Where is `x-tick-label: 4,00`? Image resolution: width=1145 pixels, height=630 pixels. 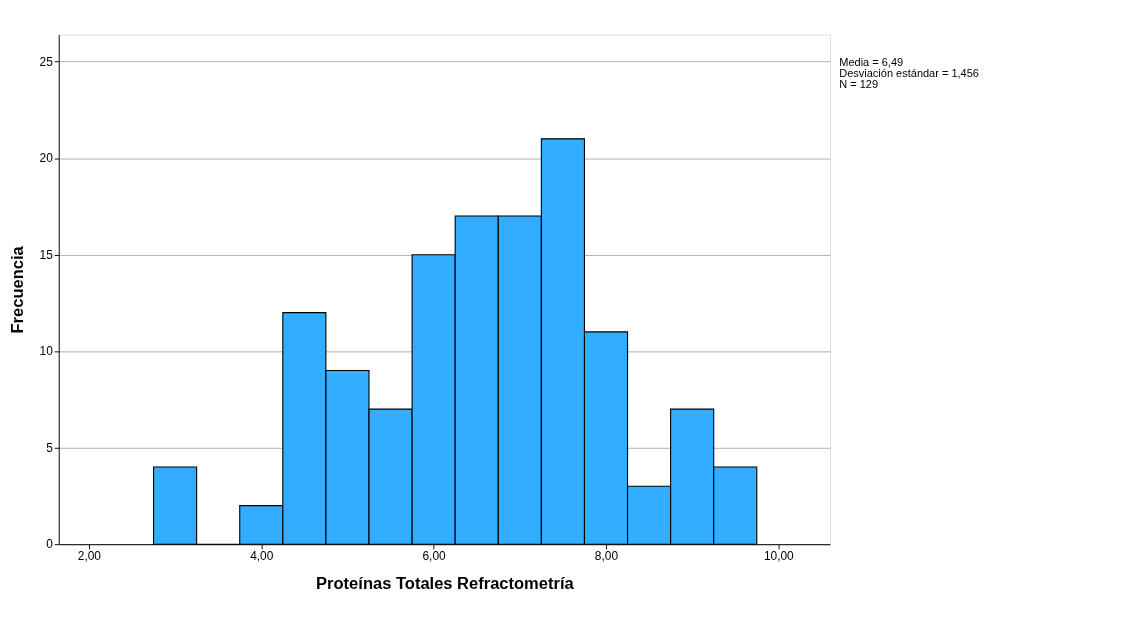
x-tick-label: 4,00 is located at coordinates (262, 556).